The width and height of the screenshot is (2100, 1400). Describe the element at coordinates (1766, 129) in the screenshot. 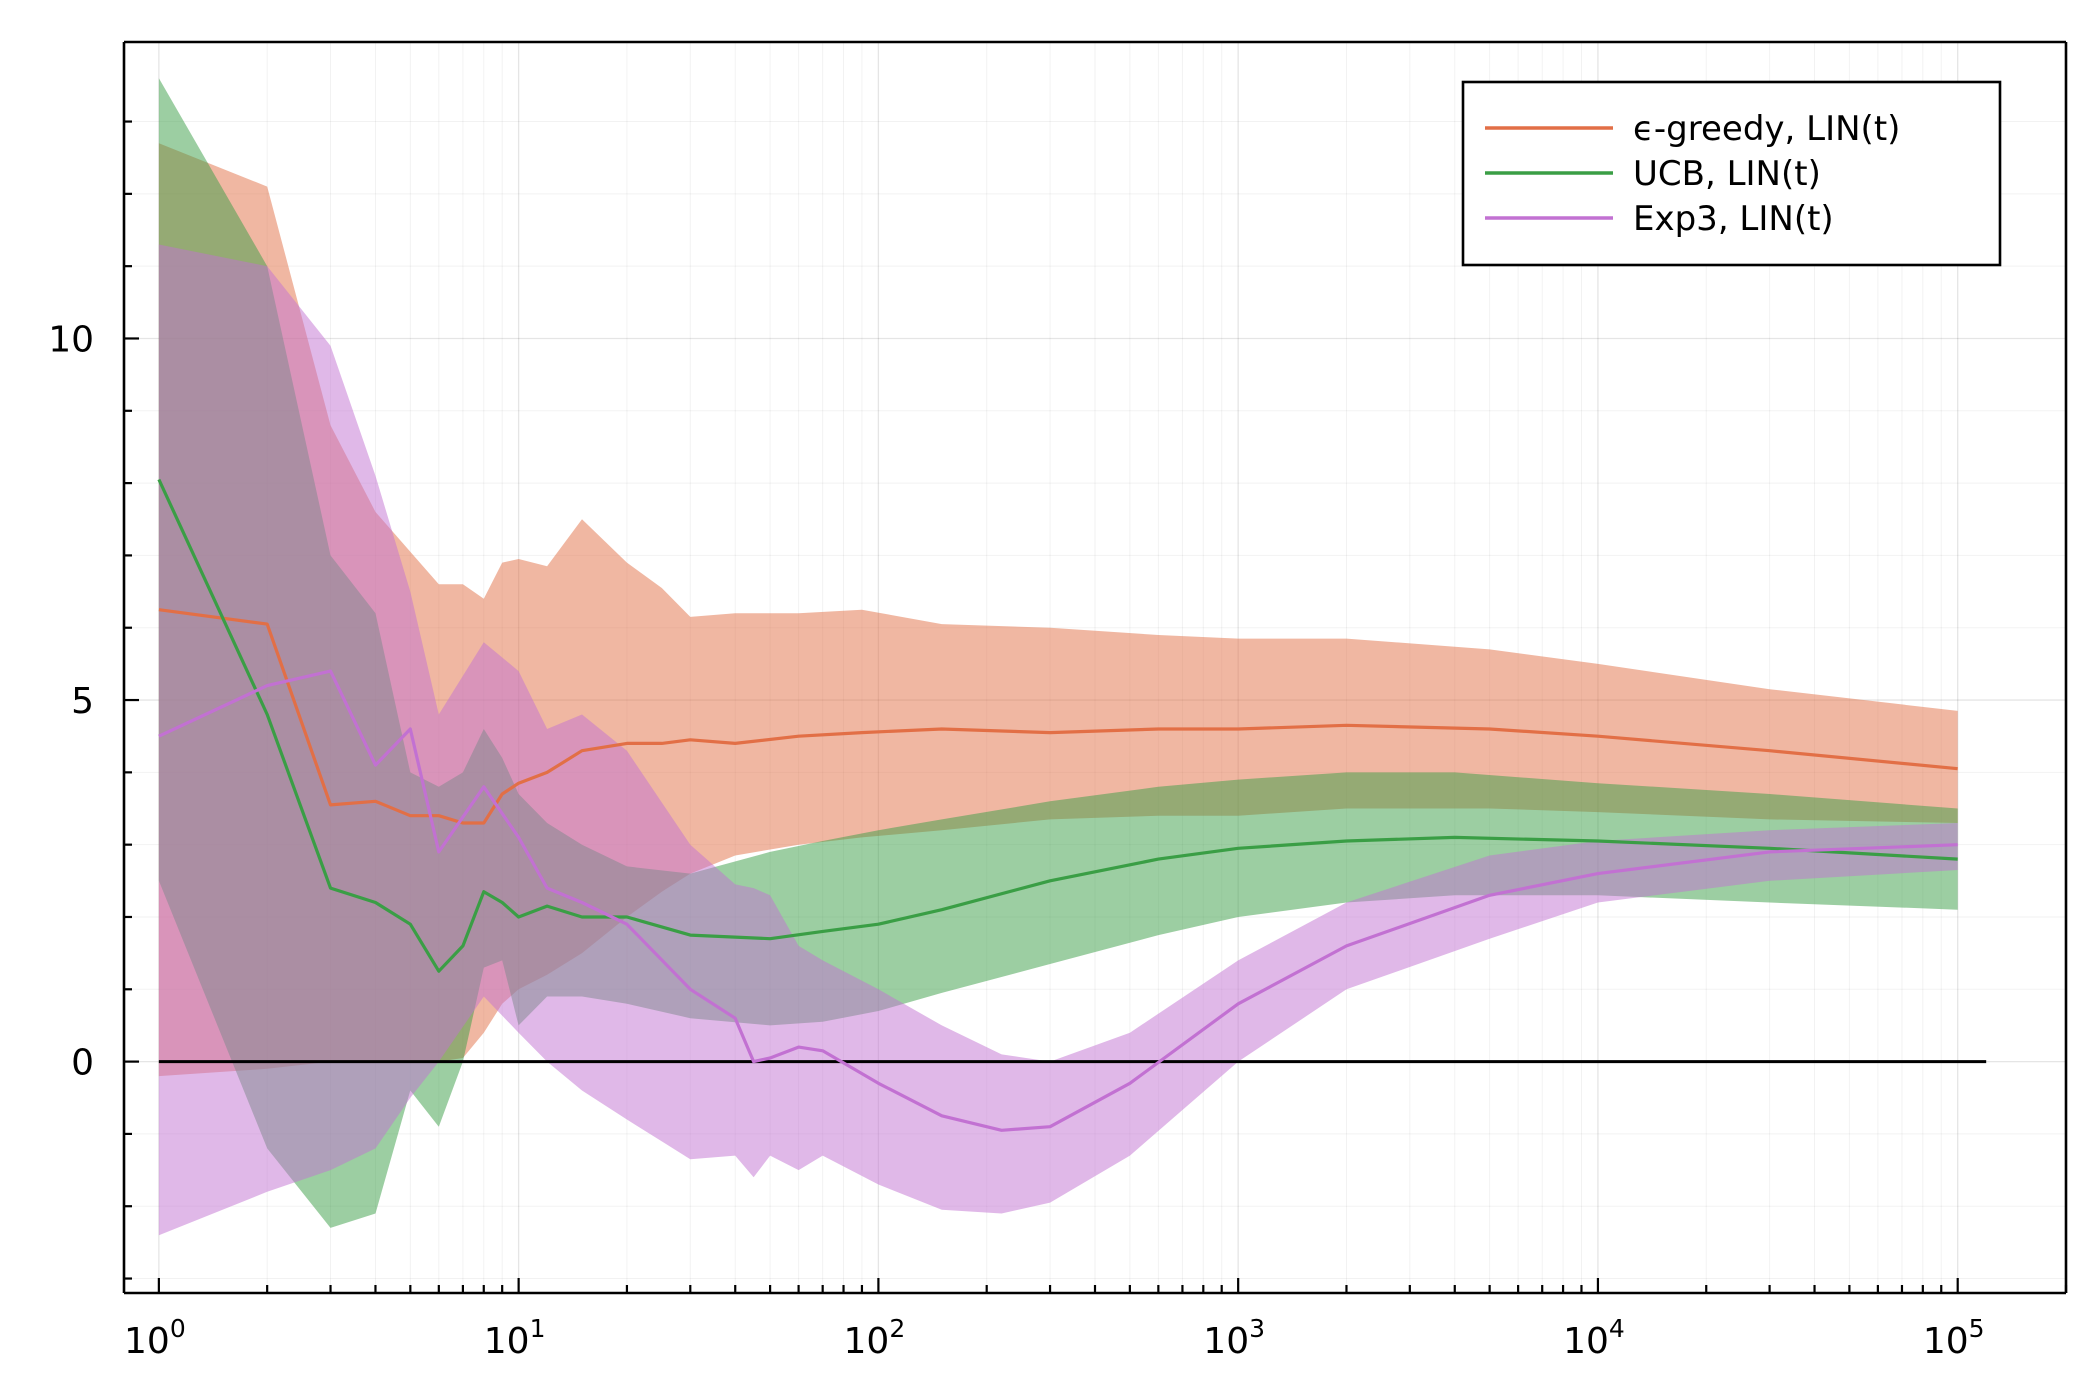

I see `legend-label-0: ϵ-greedy, LIN(t)` at that location.